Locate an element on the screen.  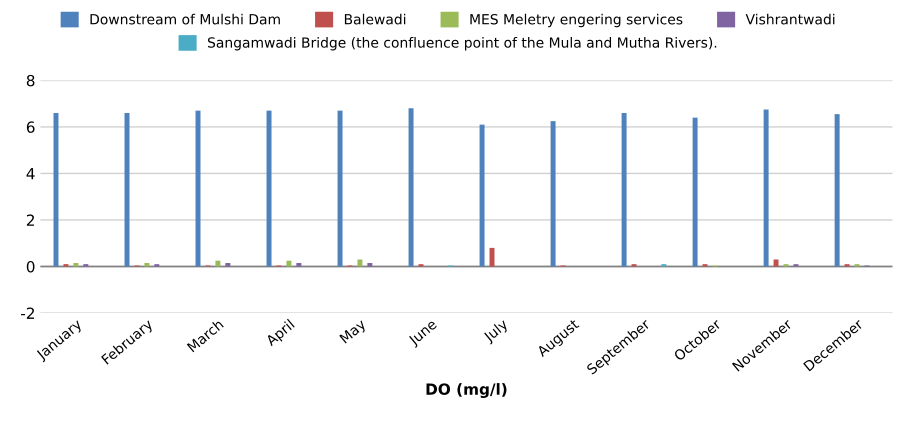
x-tick-label: May is located at coordinates (353, 332).